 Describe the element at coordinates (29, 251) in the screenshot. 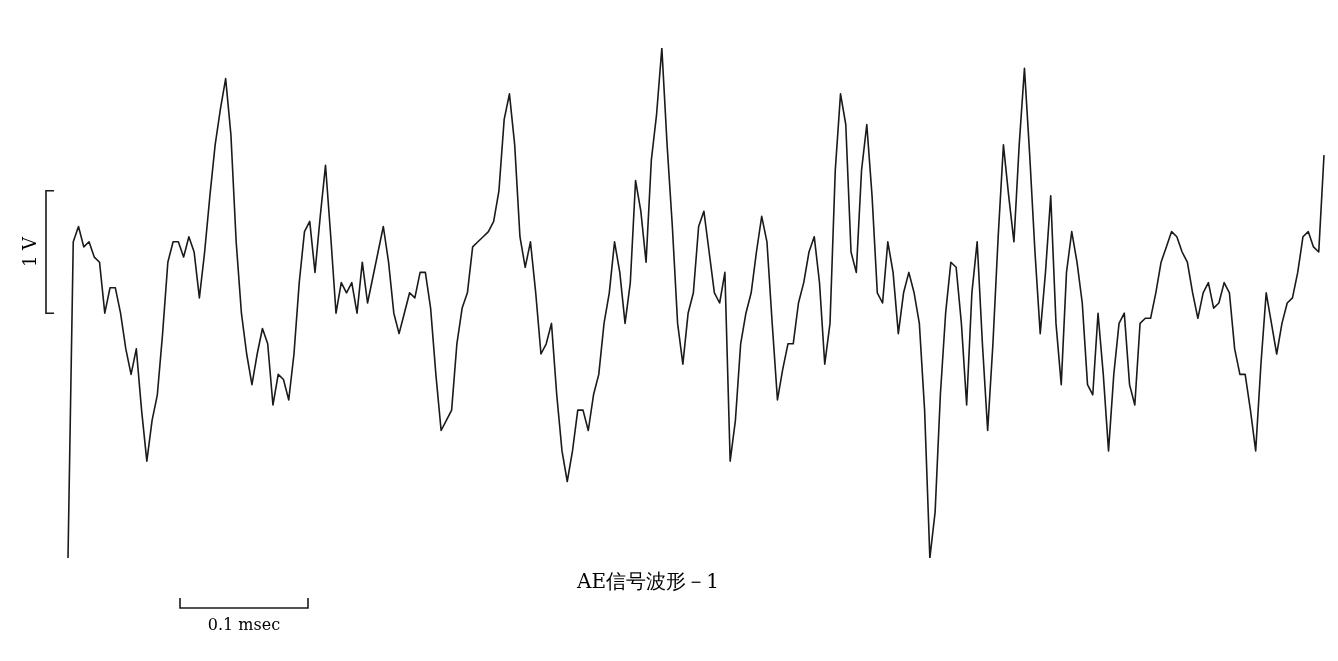

I see `text: 1 V` at that location.